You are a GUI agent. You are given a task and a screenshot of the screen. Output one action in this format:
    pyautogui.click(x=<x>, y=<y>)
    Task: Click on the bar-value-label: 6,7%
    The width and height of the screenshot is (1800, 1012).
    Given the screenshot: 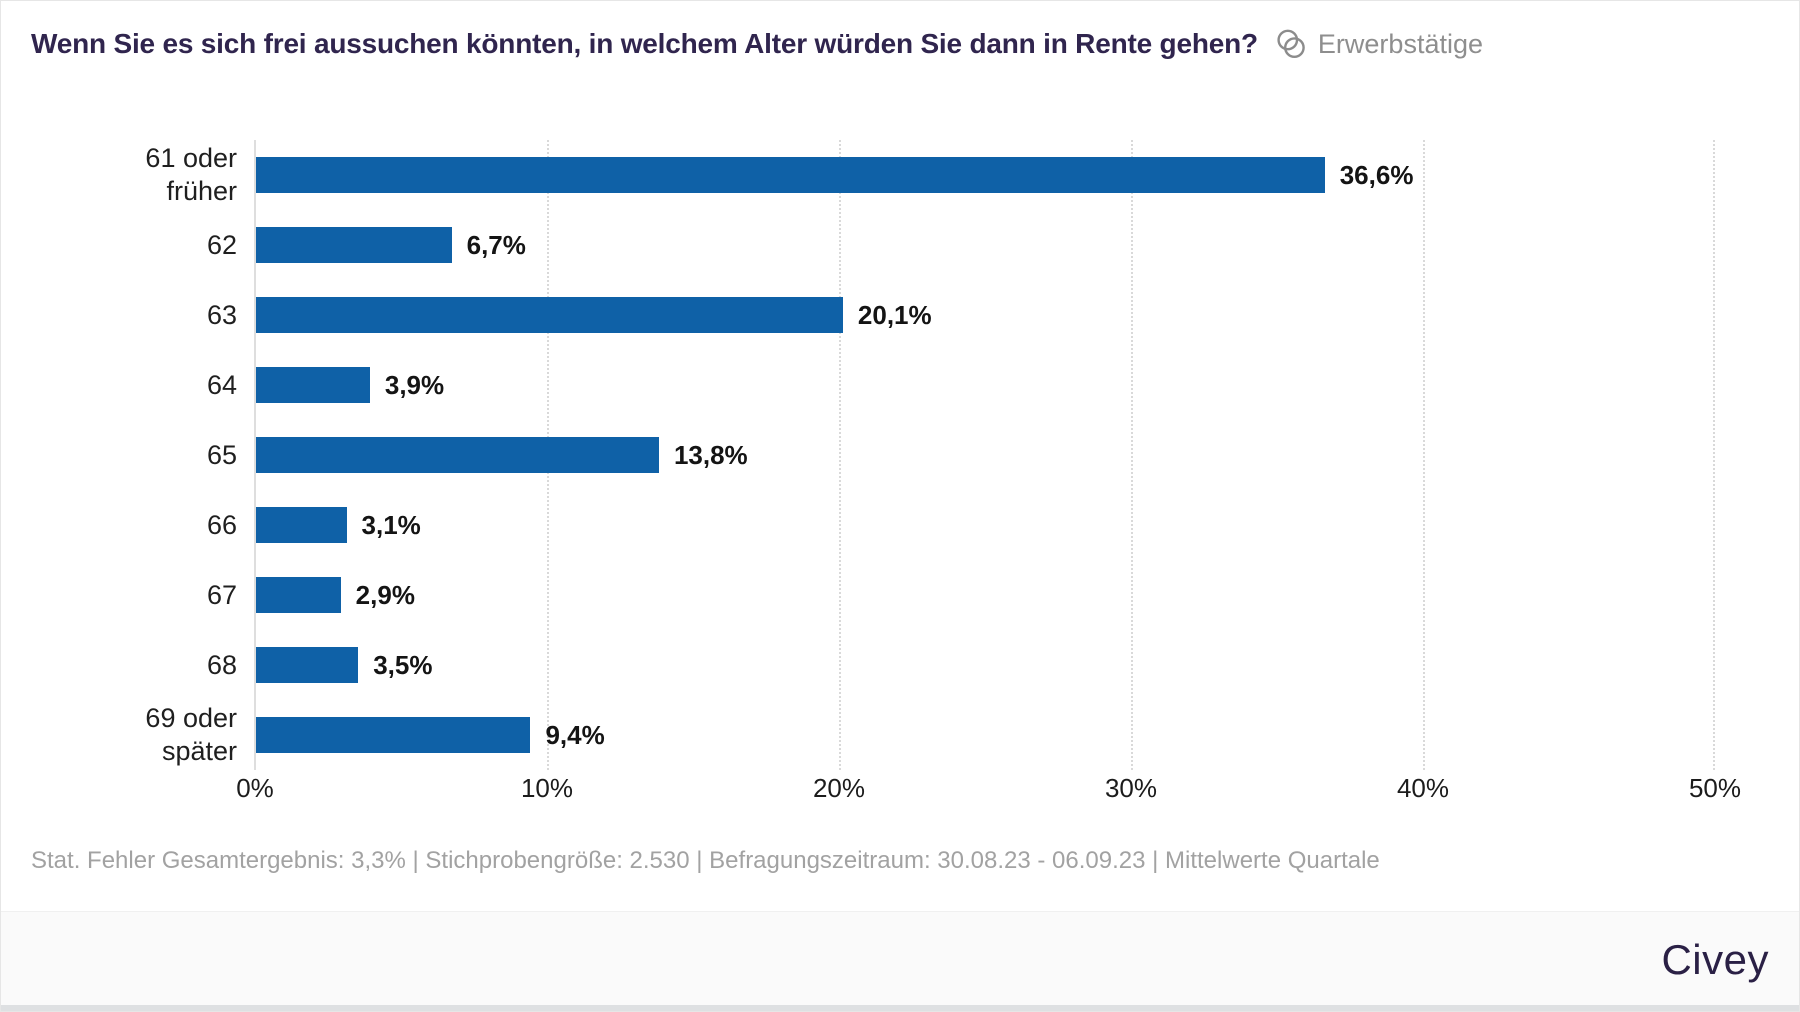 What is the action you would take?
    pyautogui.click(x=496, y=245)
    